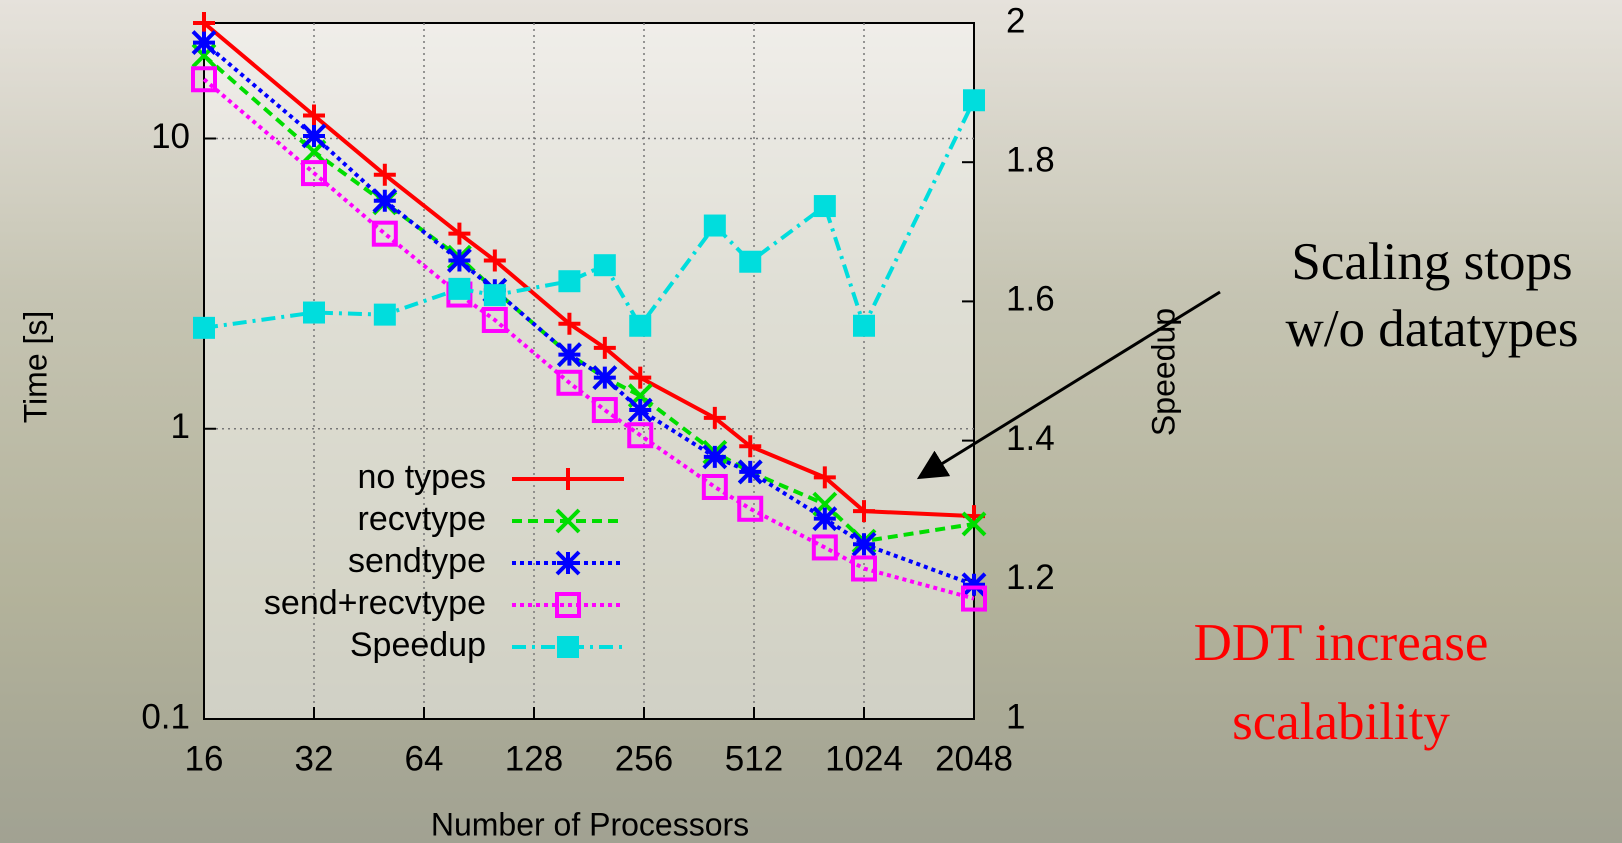 The width and height of the screenshot is (1622, 843). I want to click on legend-label: send+recvtype, so click(375, 603).